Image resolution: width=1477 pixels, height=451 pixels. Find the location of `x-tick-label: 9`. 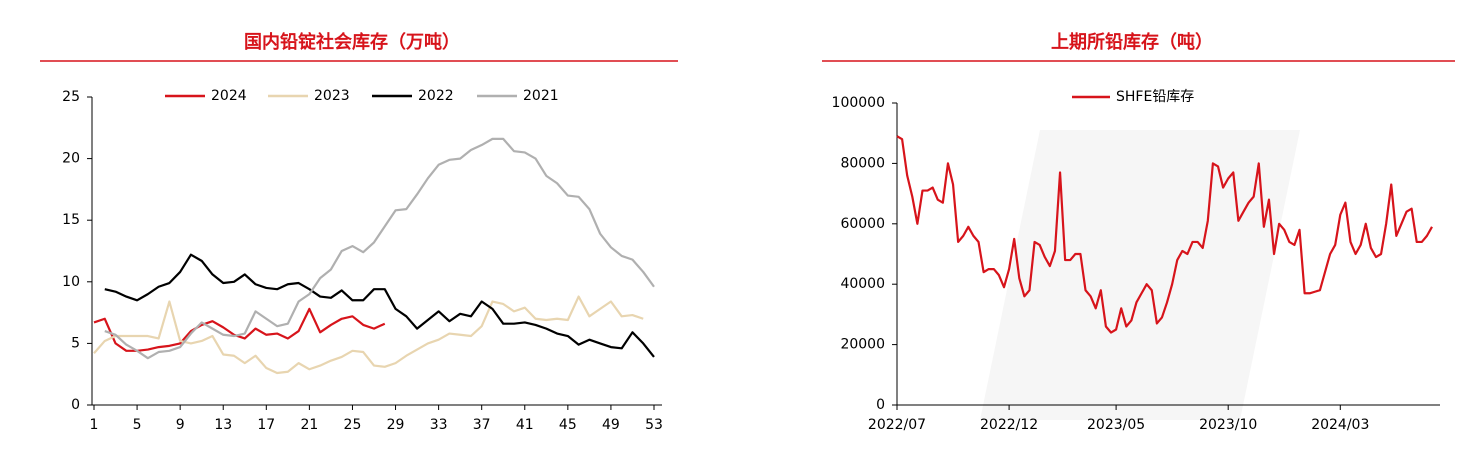

x-tick-label: 9 is located at coordinates (180, 425).